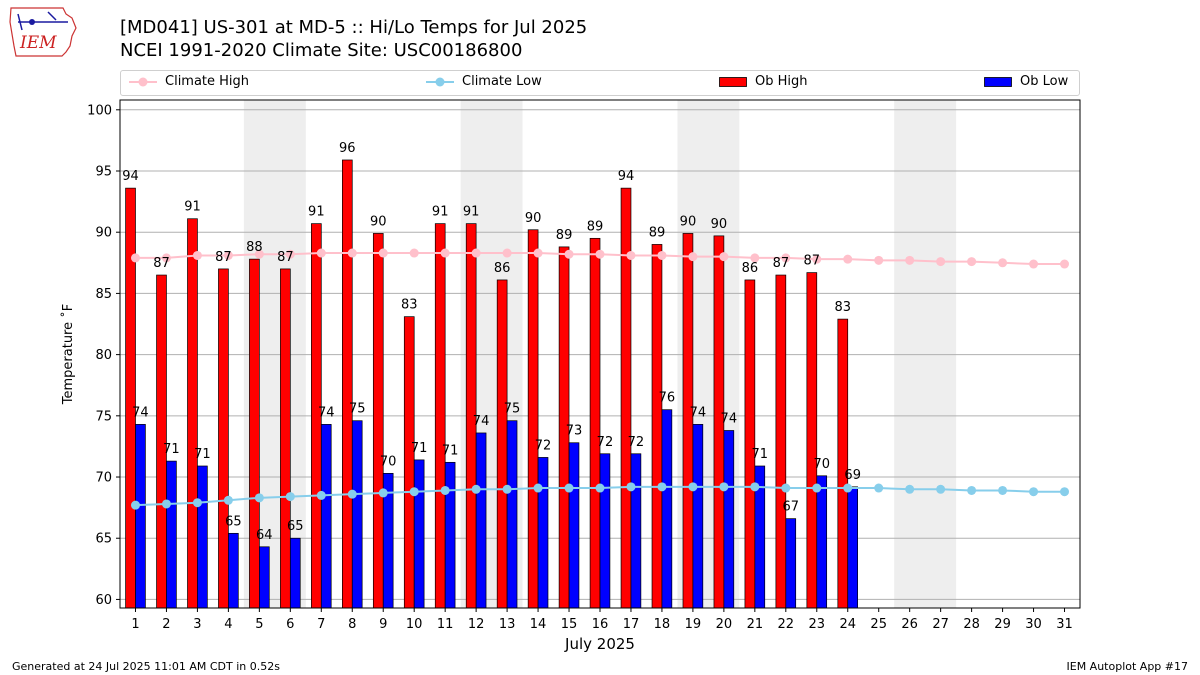  Describe the element at coordinates (189, 81) in the screenshot. I see `legend-item-climate-high: Climate High` at that location.